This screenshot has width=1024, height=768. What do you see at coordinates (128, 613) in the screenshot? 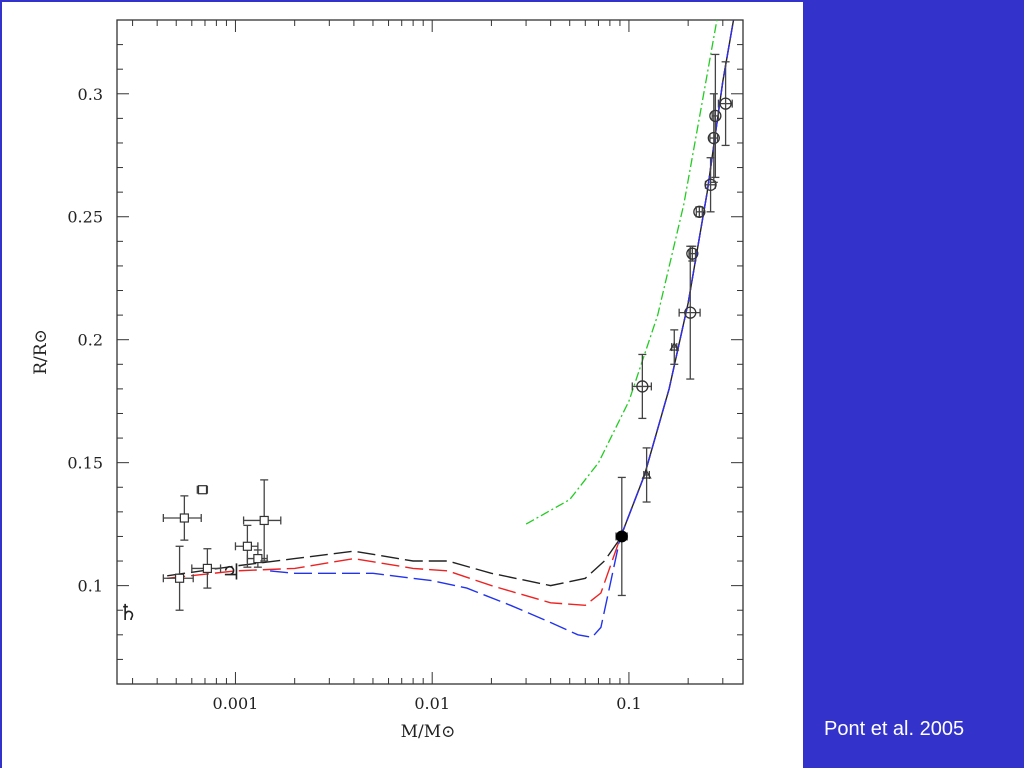
I see `planet-symbol: ♄` at bounding box center [128, 613].